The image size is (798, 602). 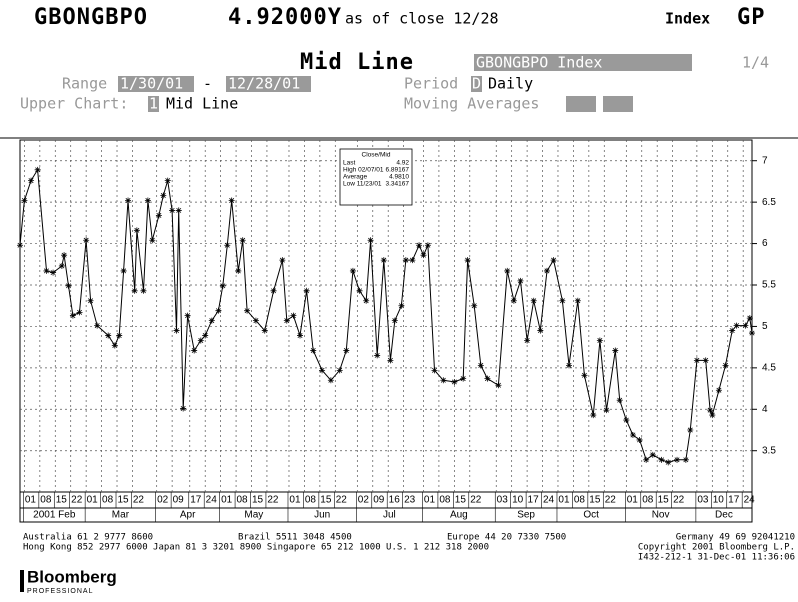 What do you see at coordinates (179, 500) in the screenshot?
I see `x-tick-label: 09` at bounding box center [179, 500].